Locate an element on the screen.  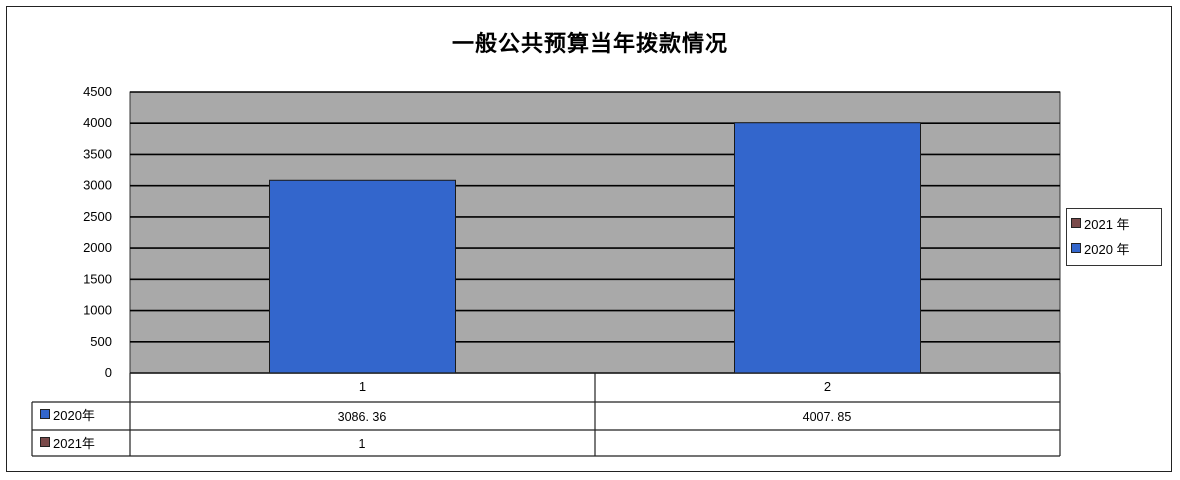
x-category-label: 2 is located at coordinates (827, 386).